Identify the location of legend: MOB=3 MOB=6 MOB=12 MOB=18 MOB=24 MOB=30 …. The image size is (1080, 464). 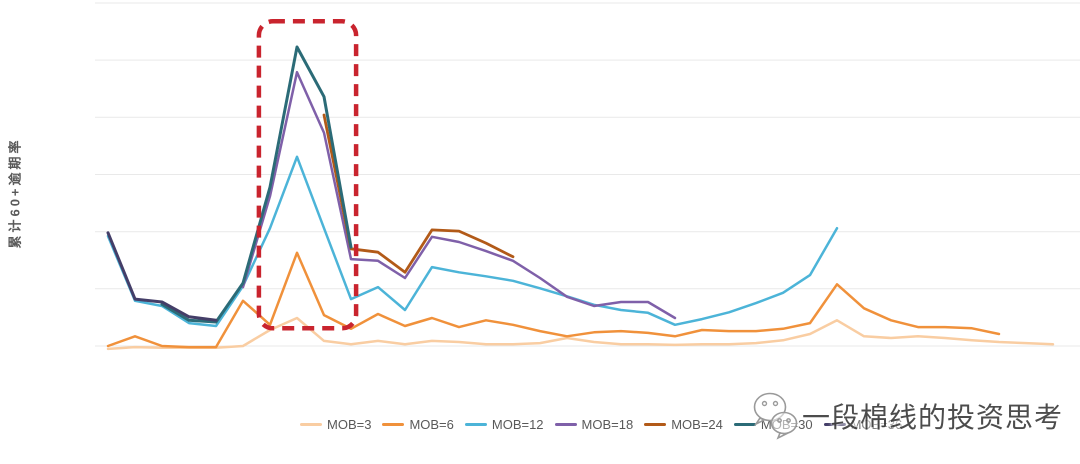
(601, 424).